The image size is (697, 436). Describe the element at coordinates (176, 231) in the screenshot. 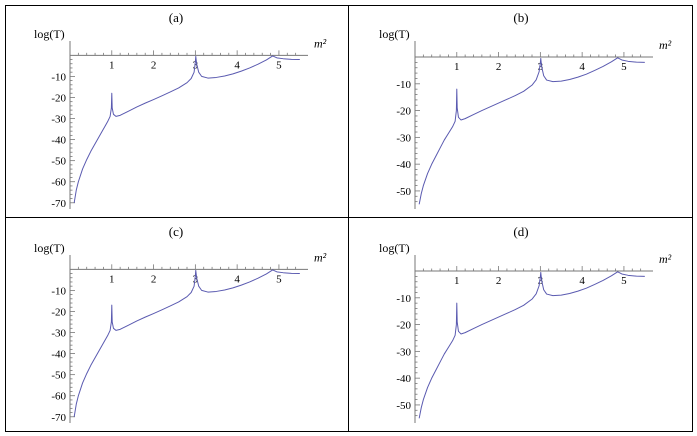

I see `panel-label: (c)` at that location.